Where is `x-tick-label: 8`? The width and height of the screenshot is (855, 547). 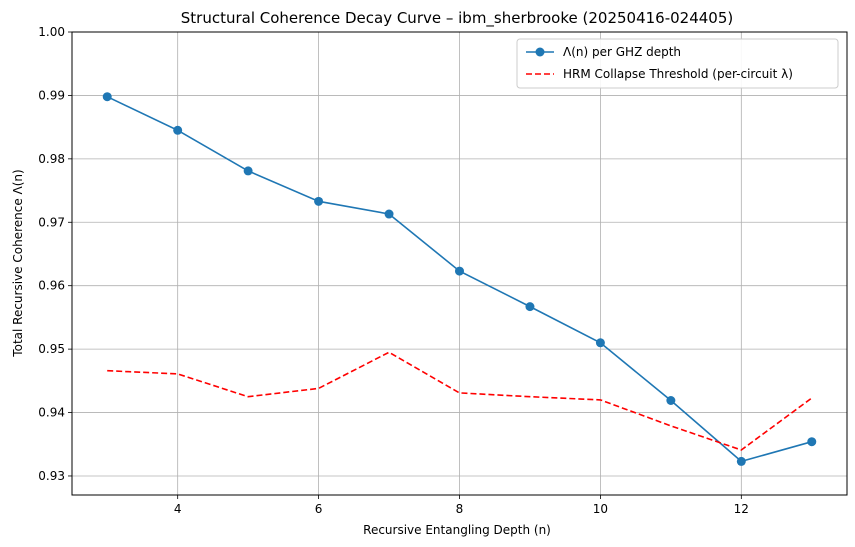
x-tick-label: 8 is located at coordinates (460, 509).